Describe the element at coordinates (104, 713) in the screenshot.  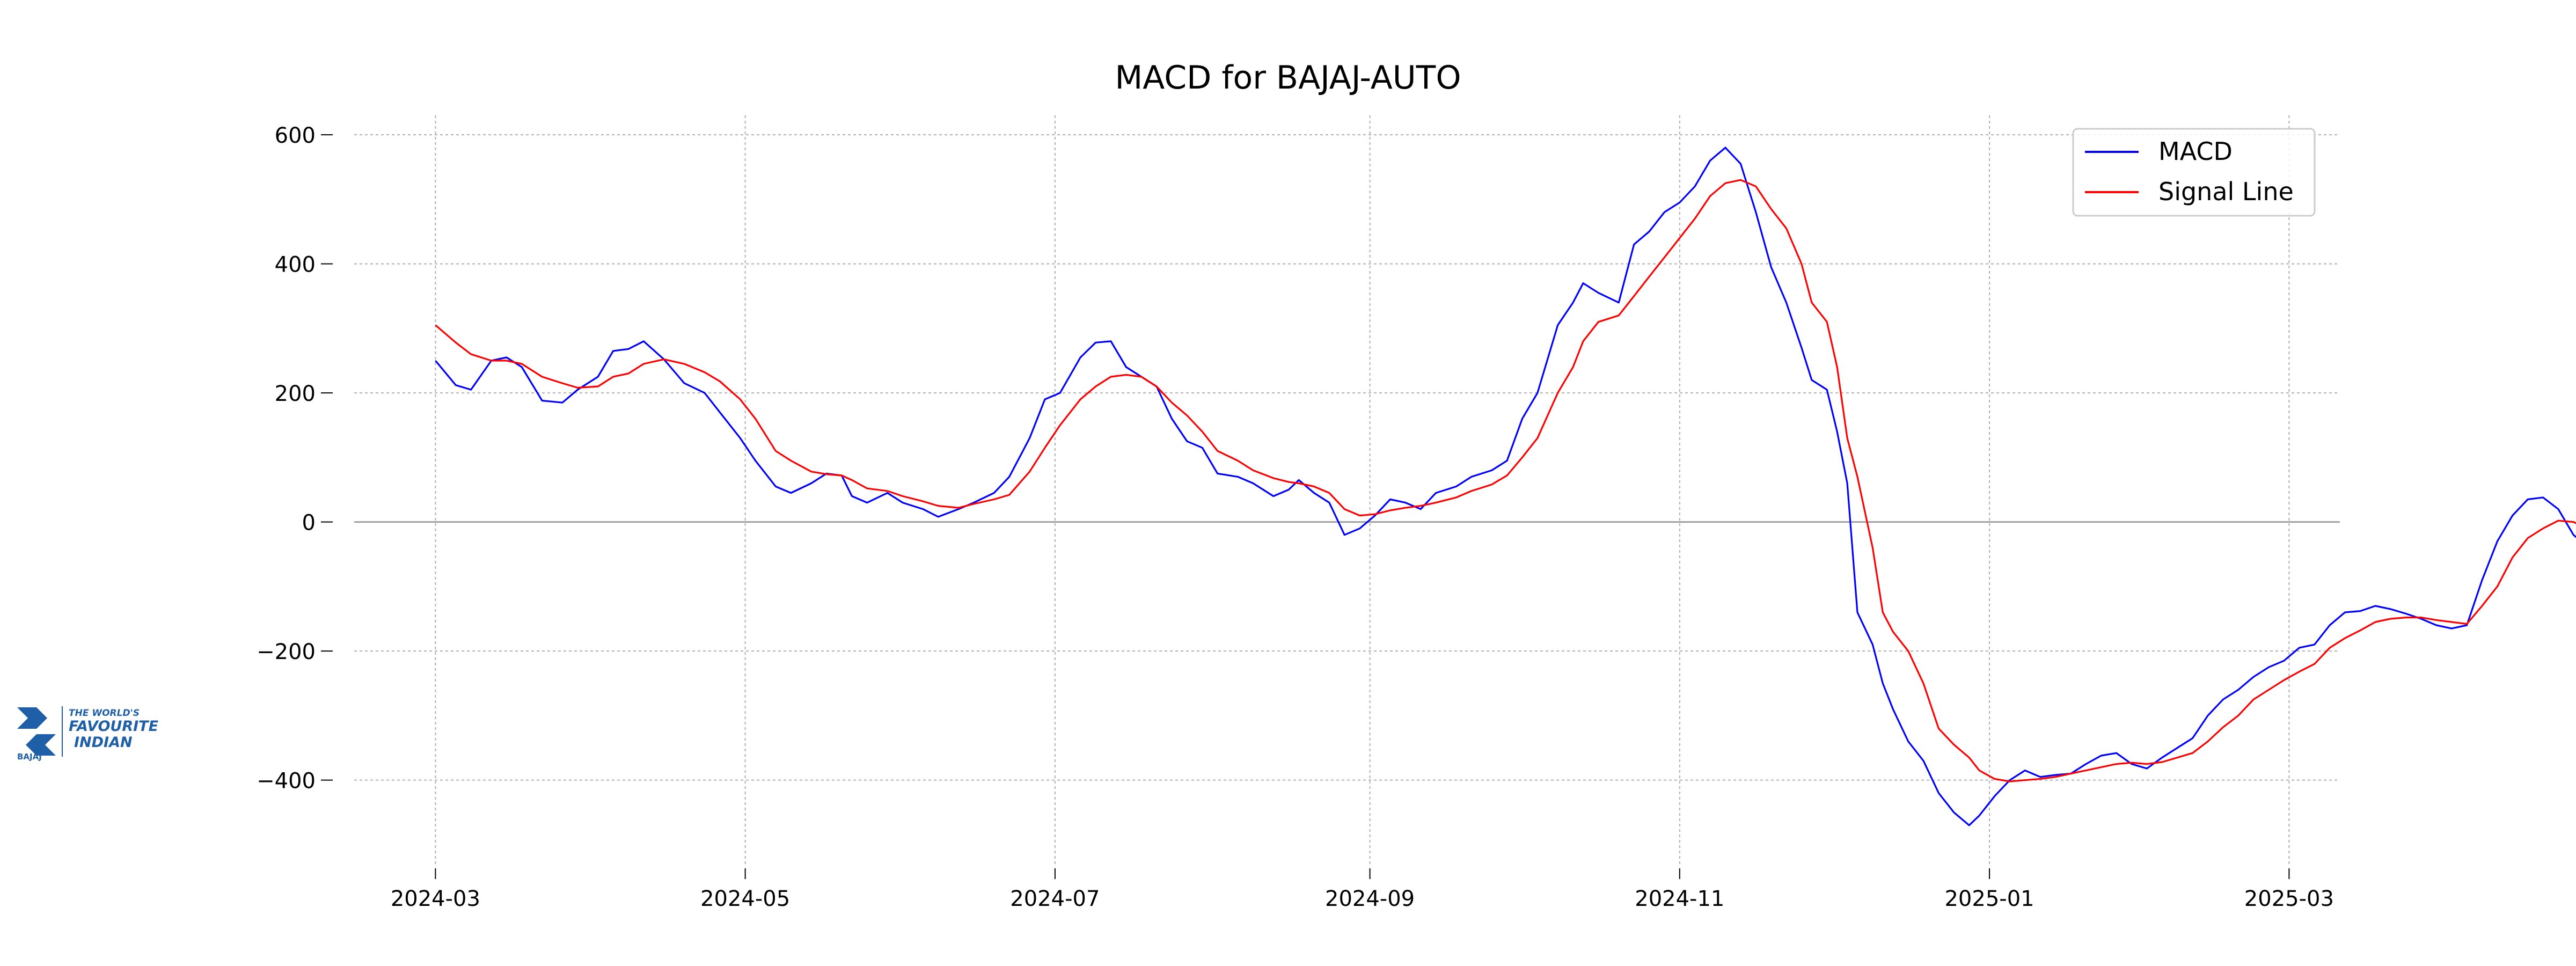
I see `logo-tagline-line-1: THE WORLD'S` at that location.